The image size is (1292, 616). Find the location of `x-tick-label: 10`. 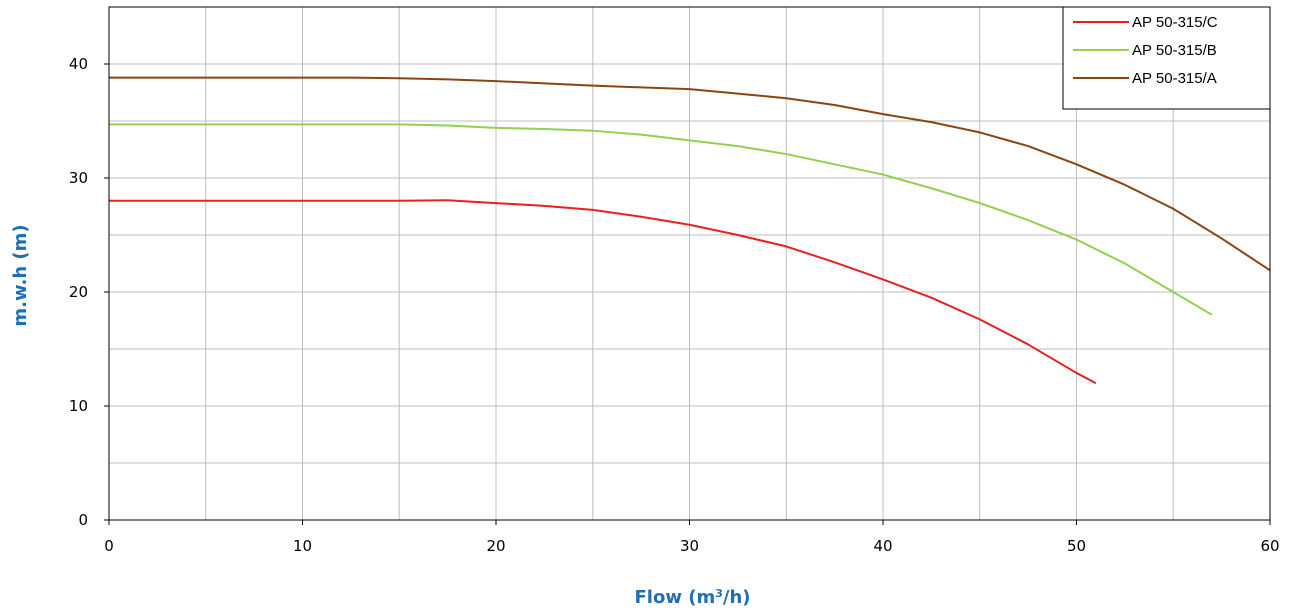

x-tick-label: 10 is located at coordinates (302, 546).